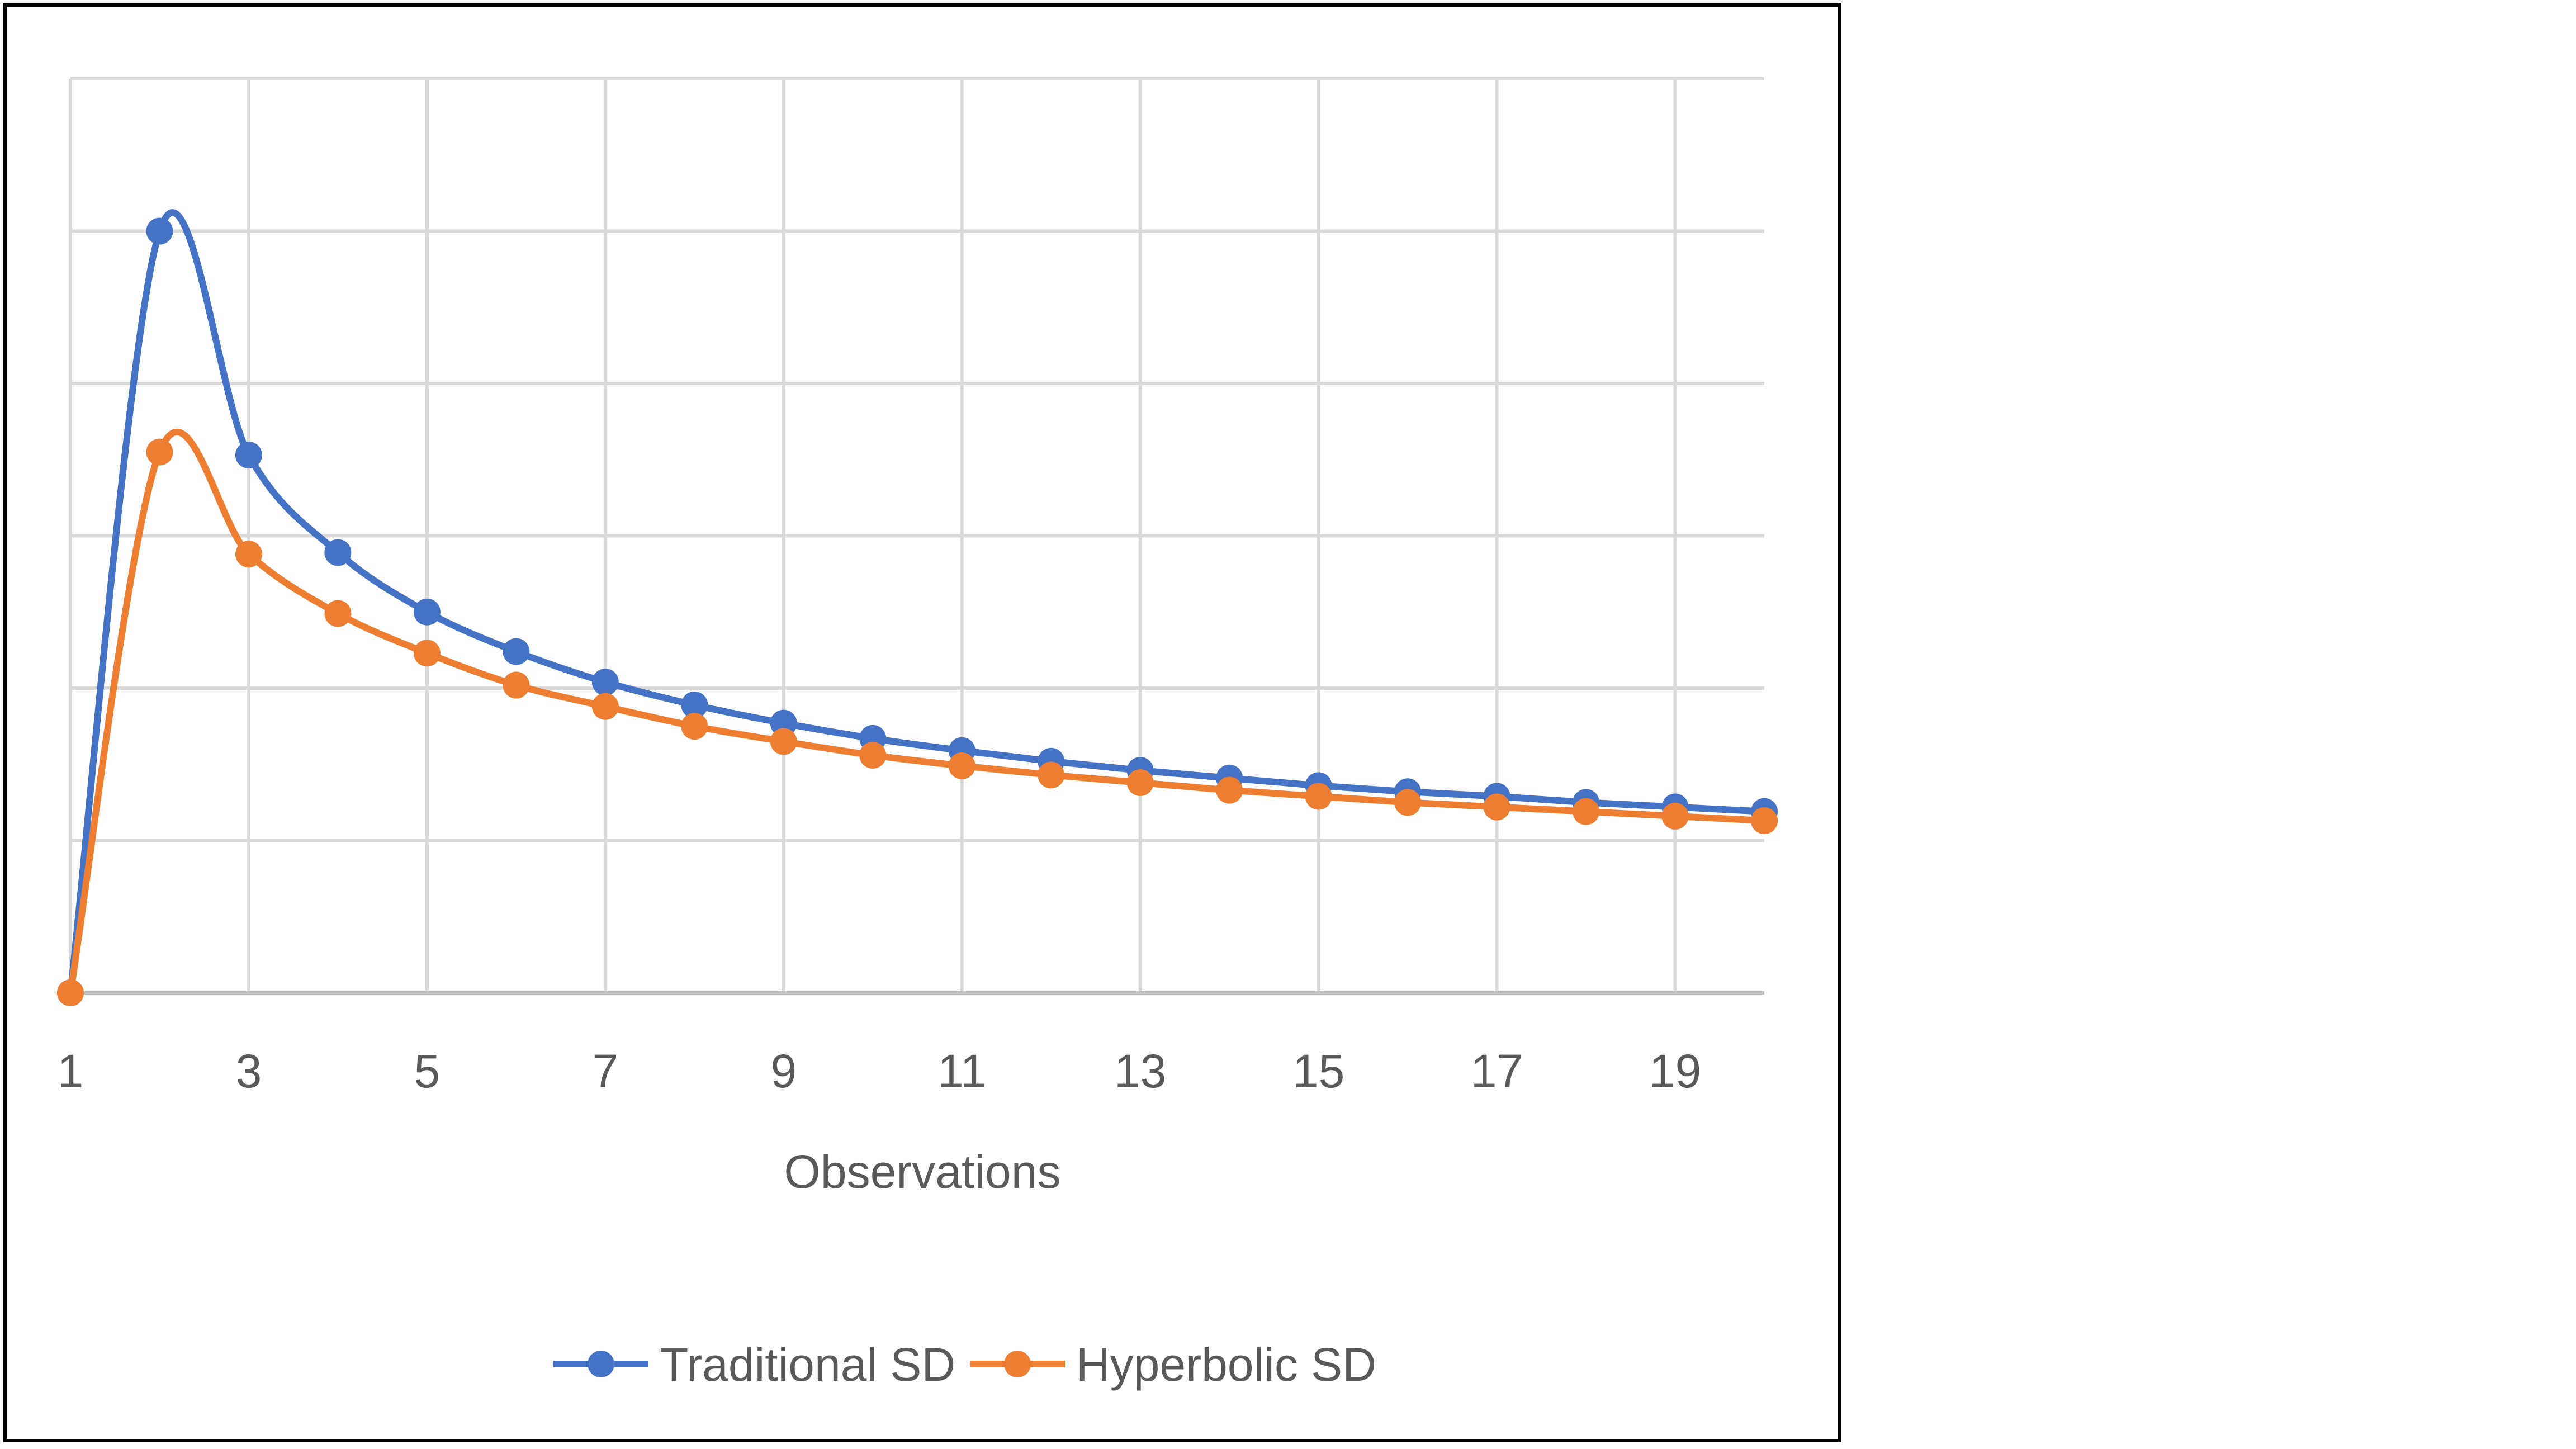  Describe the element at coordinates (923, 1171) in the screenshot. I see `x-axis-label: Observations` at that location.